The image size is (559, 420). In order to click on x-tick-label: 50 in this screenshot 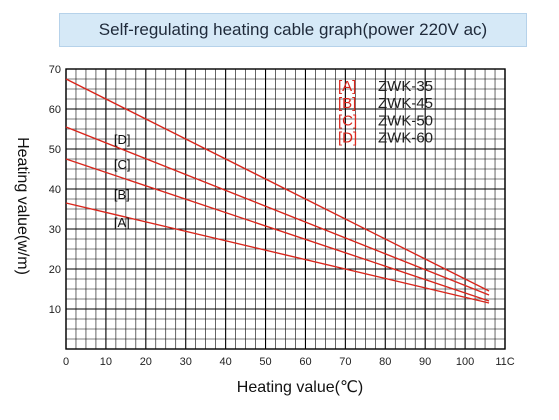, I will do `click(265, 362)`.